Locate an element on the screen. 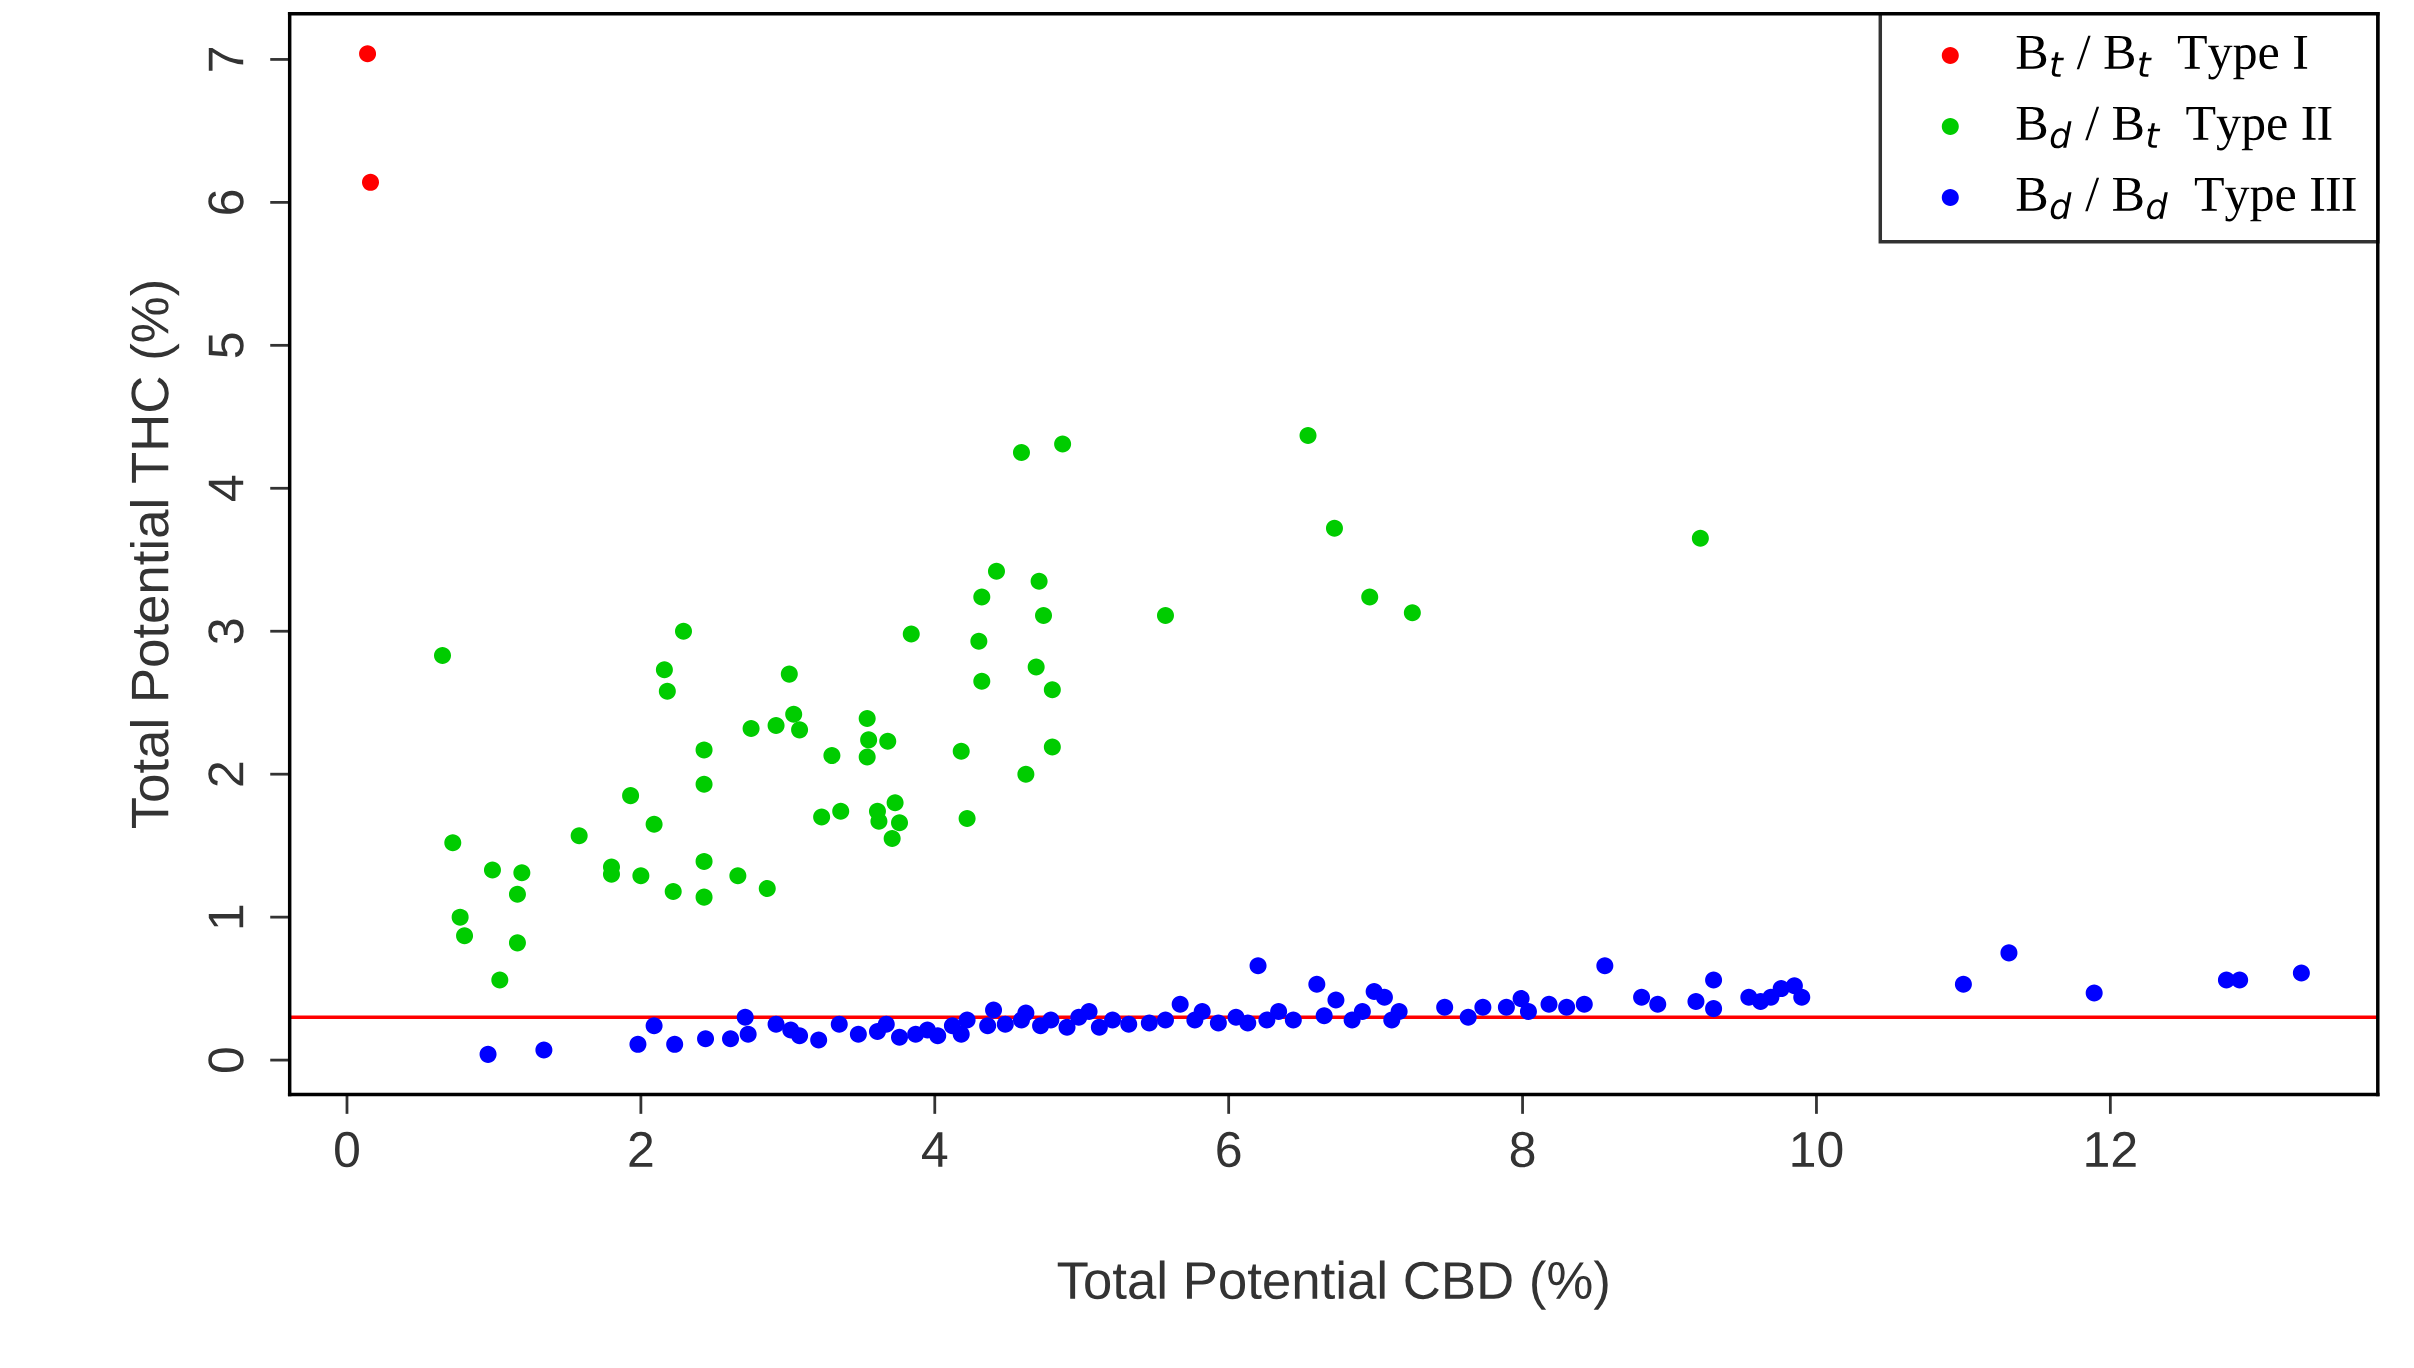 This screenshot has height=1368, width=2414. y-tick-label: 6 is located at coordinates (226, 202).